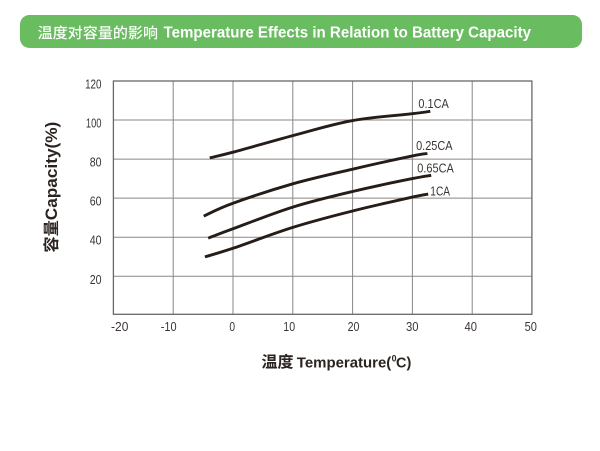 The image size is (600, 451). Describe the element at coordinates (119, 326) in the screenshot. I see `svg-text: -20` at that location.